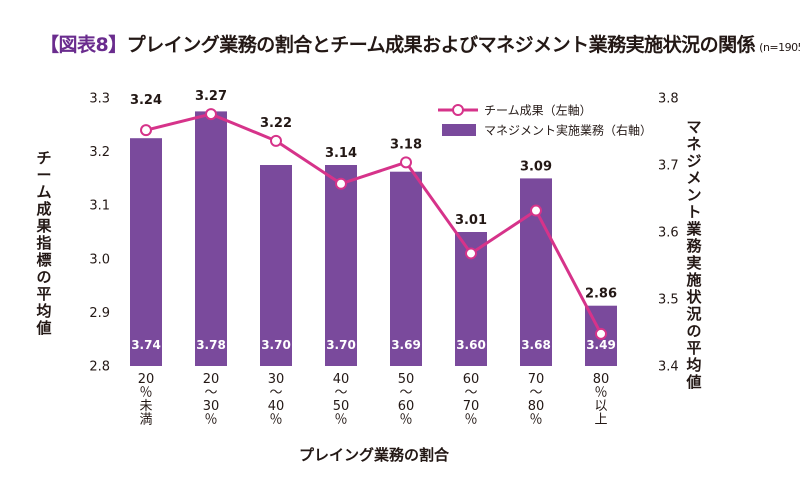 This screenshot has height=492, width=800. I want to click on left-axis-title: 標, so click(43, 260).